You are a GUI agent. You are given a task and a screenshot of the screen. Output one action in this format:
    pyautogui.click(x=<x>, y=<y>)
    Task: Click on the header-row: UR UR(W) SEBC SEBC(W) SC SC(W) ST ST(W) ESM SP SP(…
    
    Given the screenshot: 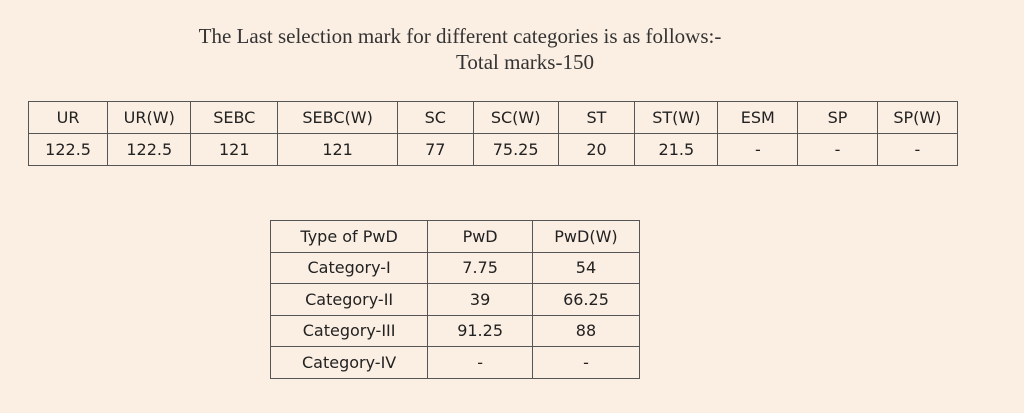 What is the action you would take?
    pyautogui.click(x=493, y=117)
    